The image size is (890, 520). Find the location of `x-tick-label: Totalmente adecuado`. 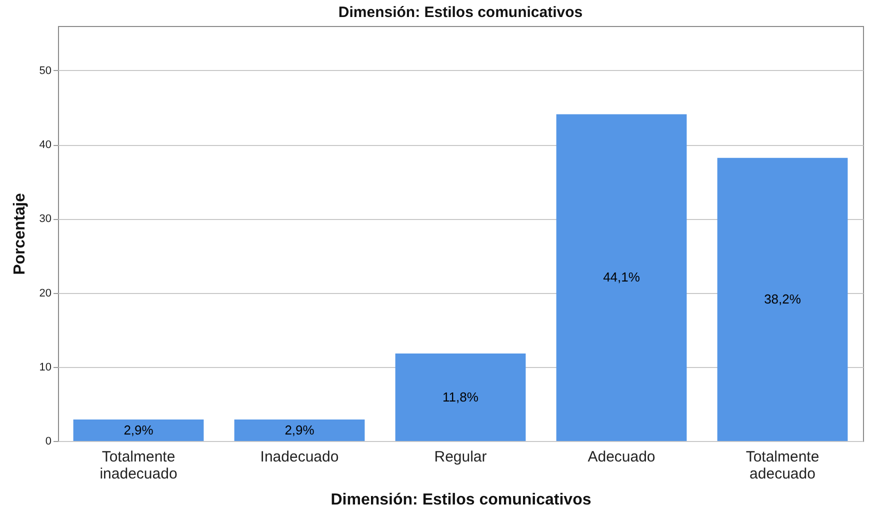

x-tick-label: Totalmente adecuado is located at coordinates (783, 465).